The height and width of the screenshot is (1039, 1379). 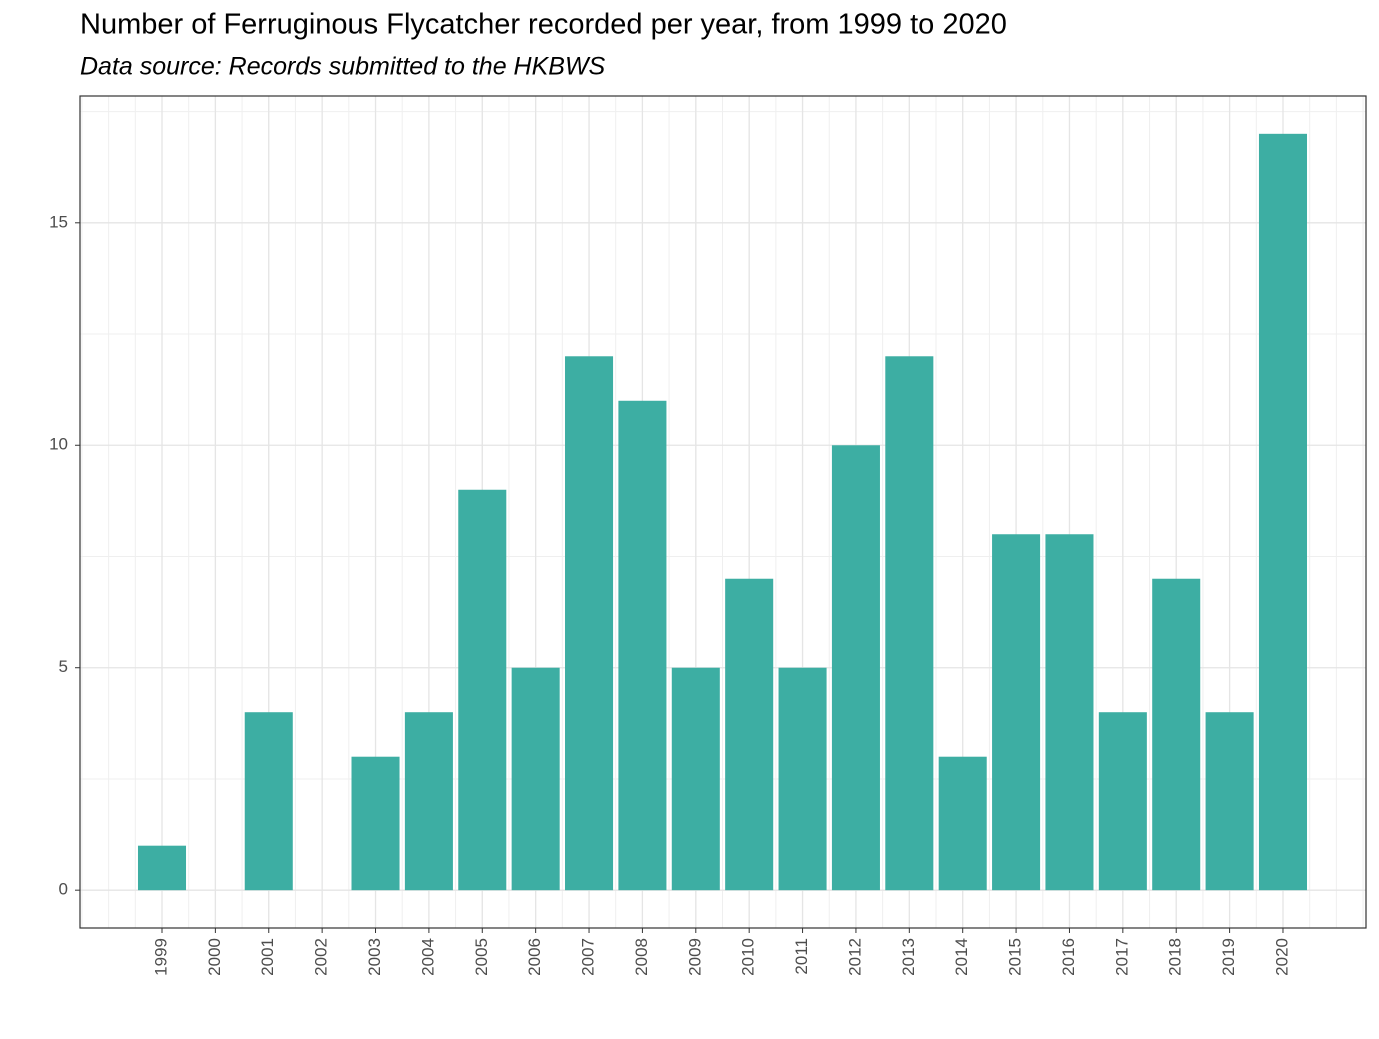 What do you see at coordinates (908, 957) in the screenshot?
I see `x-tick-label: 2013` at bounding box center [908, 957].